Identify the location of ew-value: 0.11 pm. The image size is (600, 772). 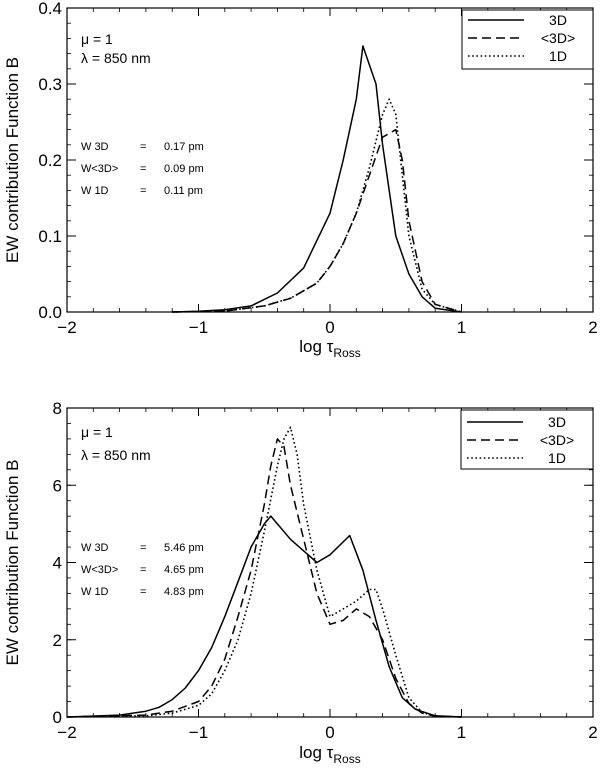
(183, 191).